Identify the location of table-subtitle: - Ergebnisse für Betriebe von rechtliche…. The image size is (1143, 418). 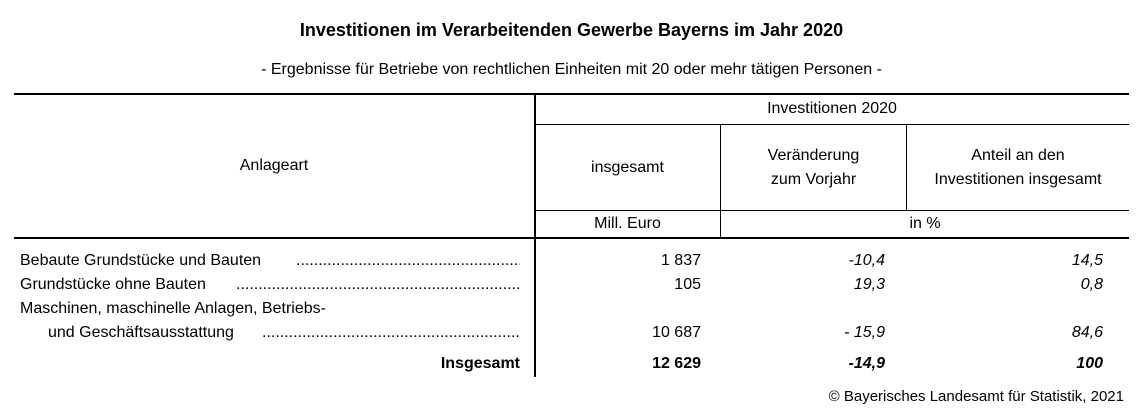
(571, 69).